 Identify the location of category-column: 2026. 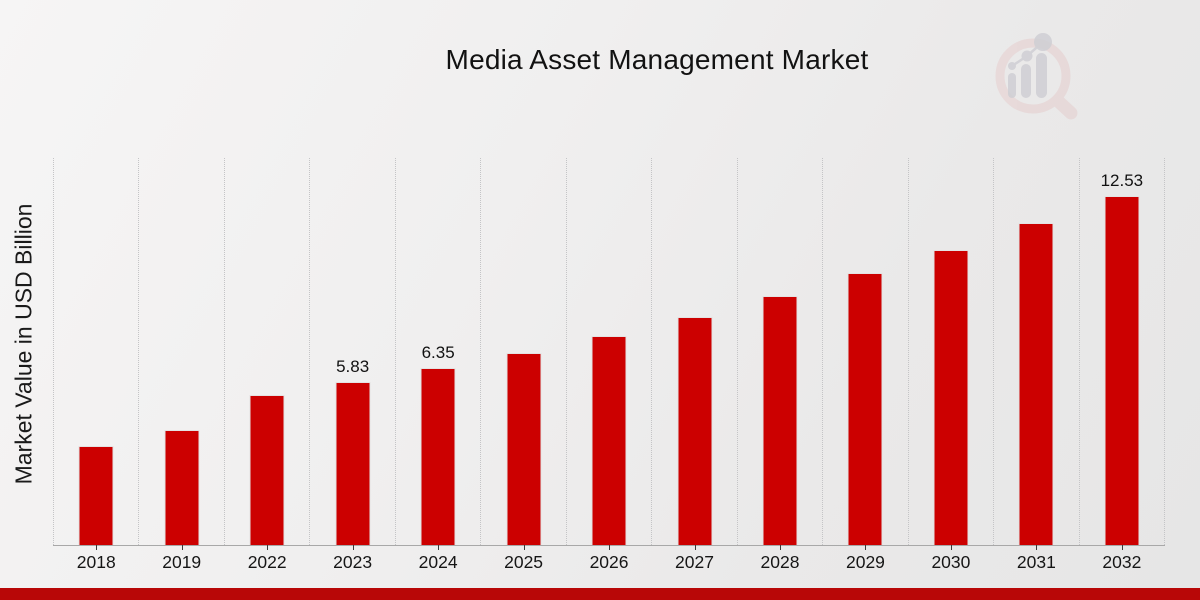
(608, 365).